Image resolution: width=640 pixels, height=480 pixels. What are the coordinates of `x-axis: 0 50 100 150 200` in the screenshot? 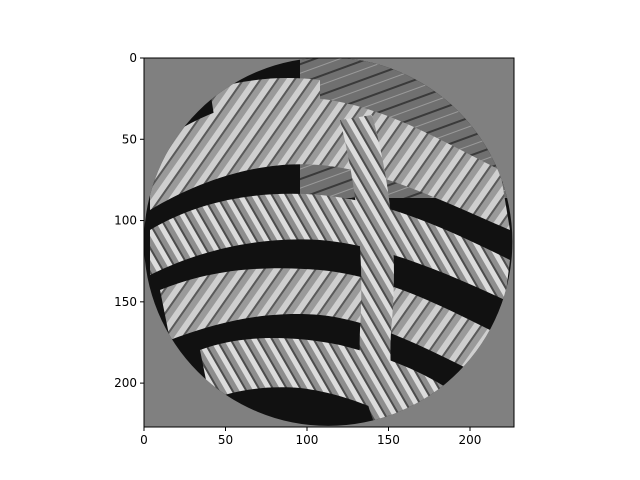 It's located at (310, 437).